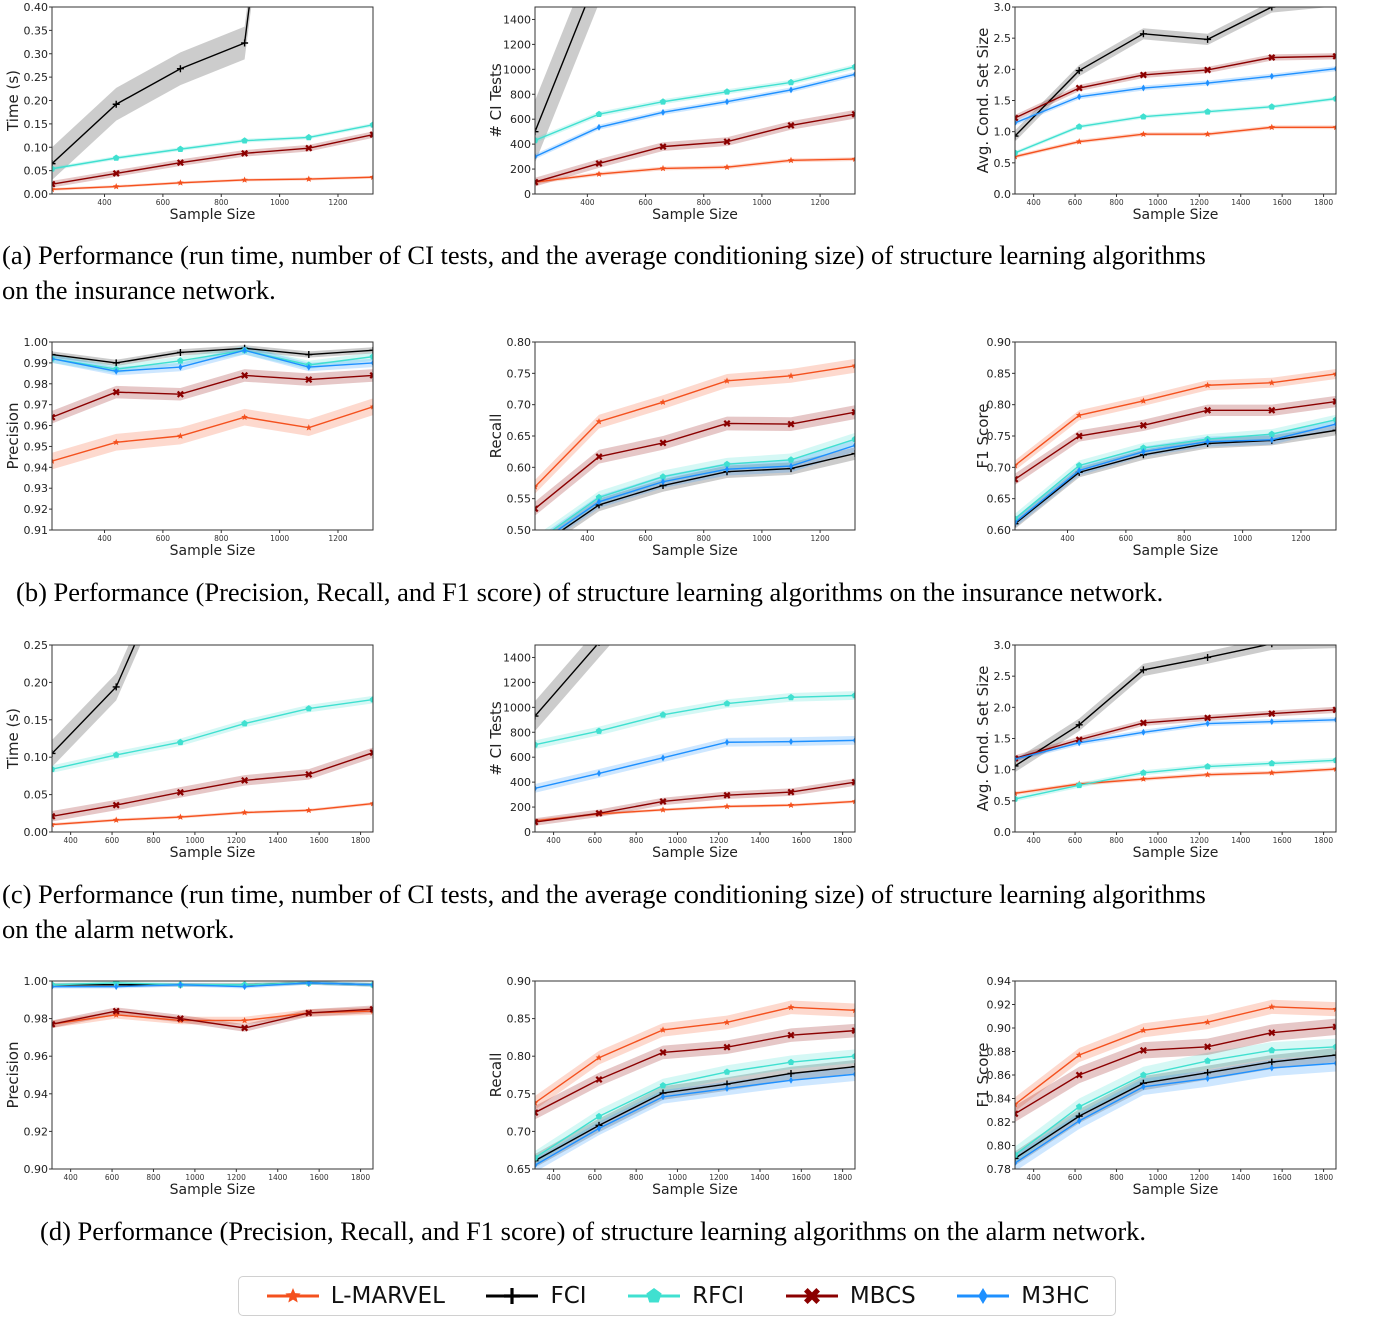 The image size is (1379, 1321). Describe the element at coordinates (520, 119) in the screenshot. I see `y-tick-label: 600` at that location.